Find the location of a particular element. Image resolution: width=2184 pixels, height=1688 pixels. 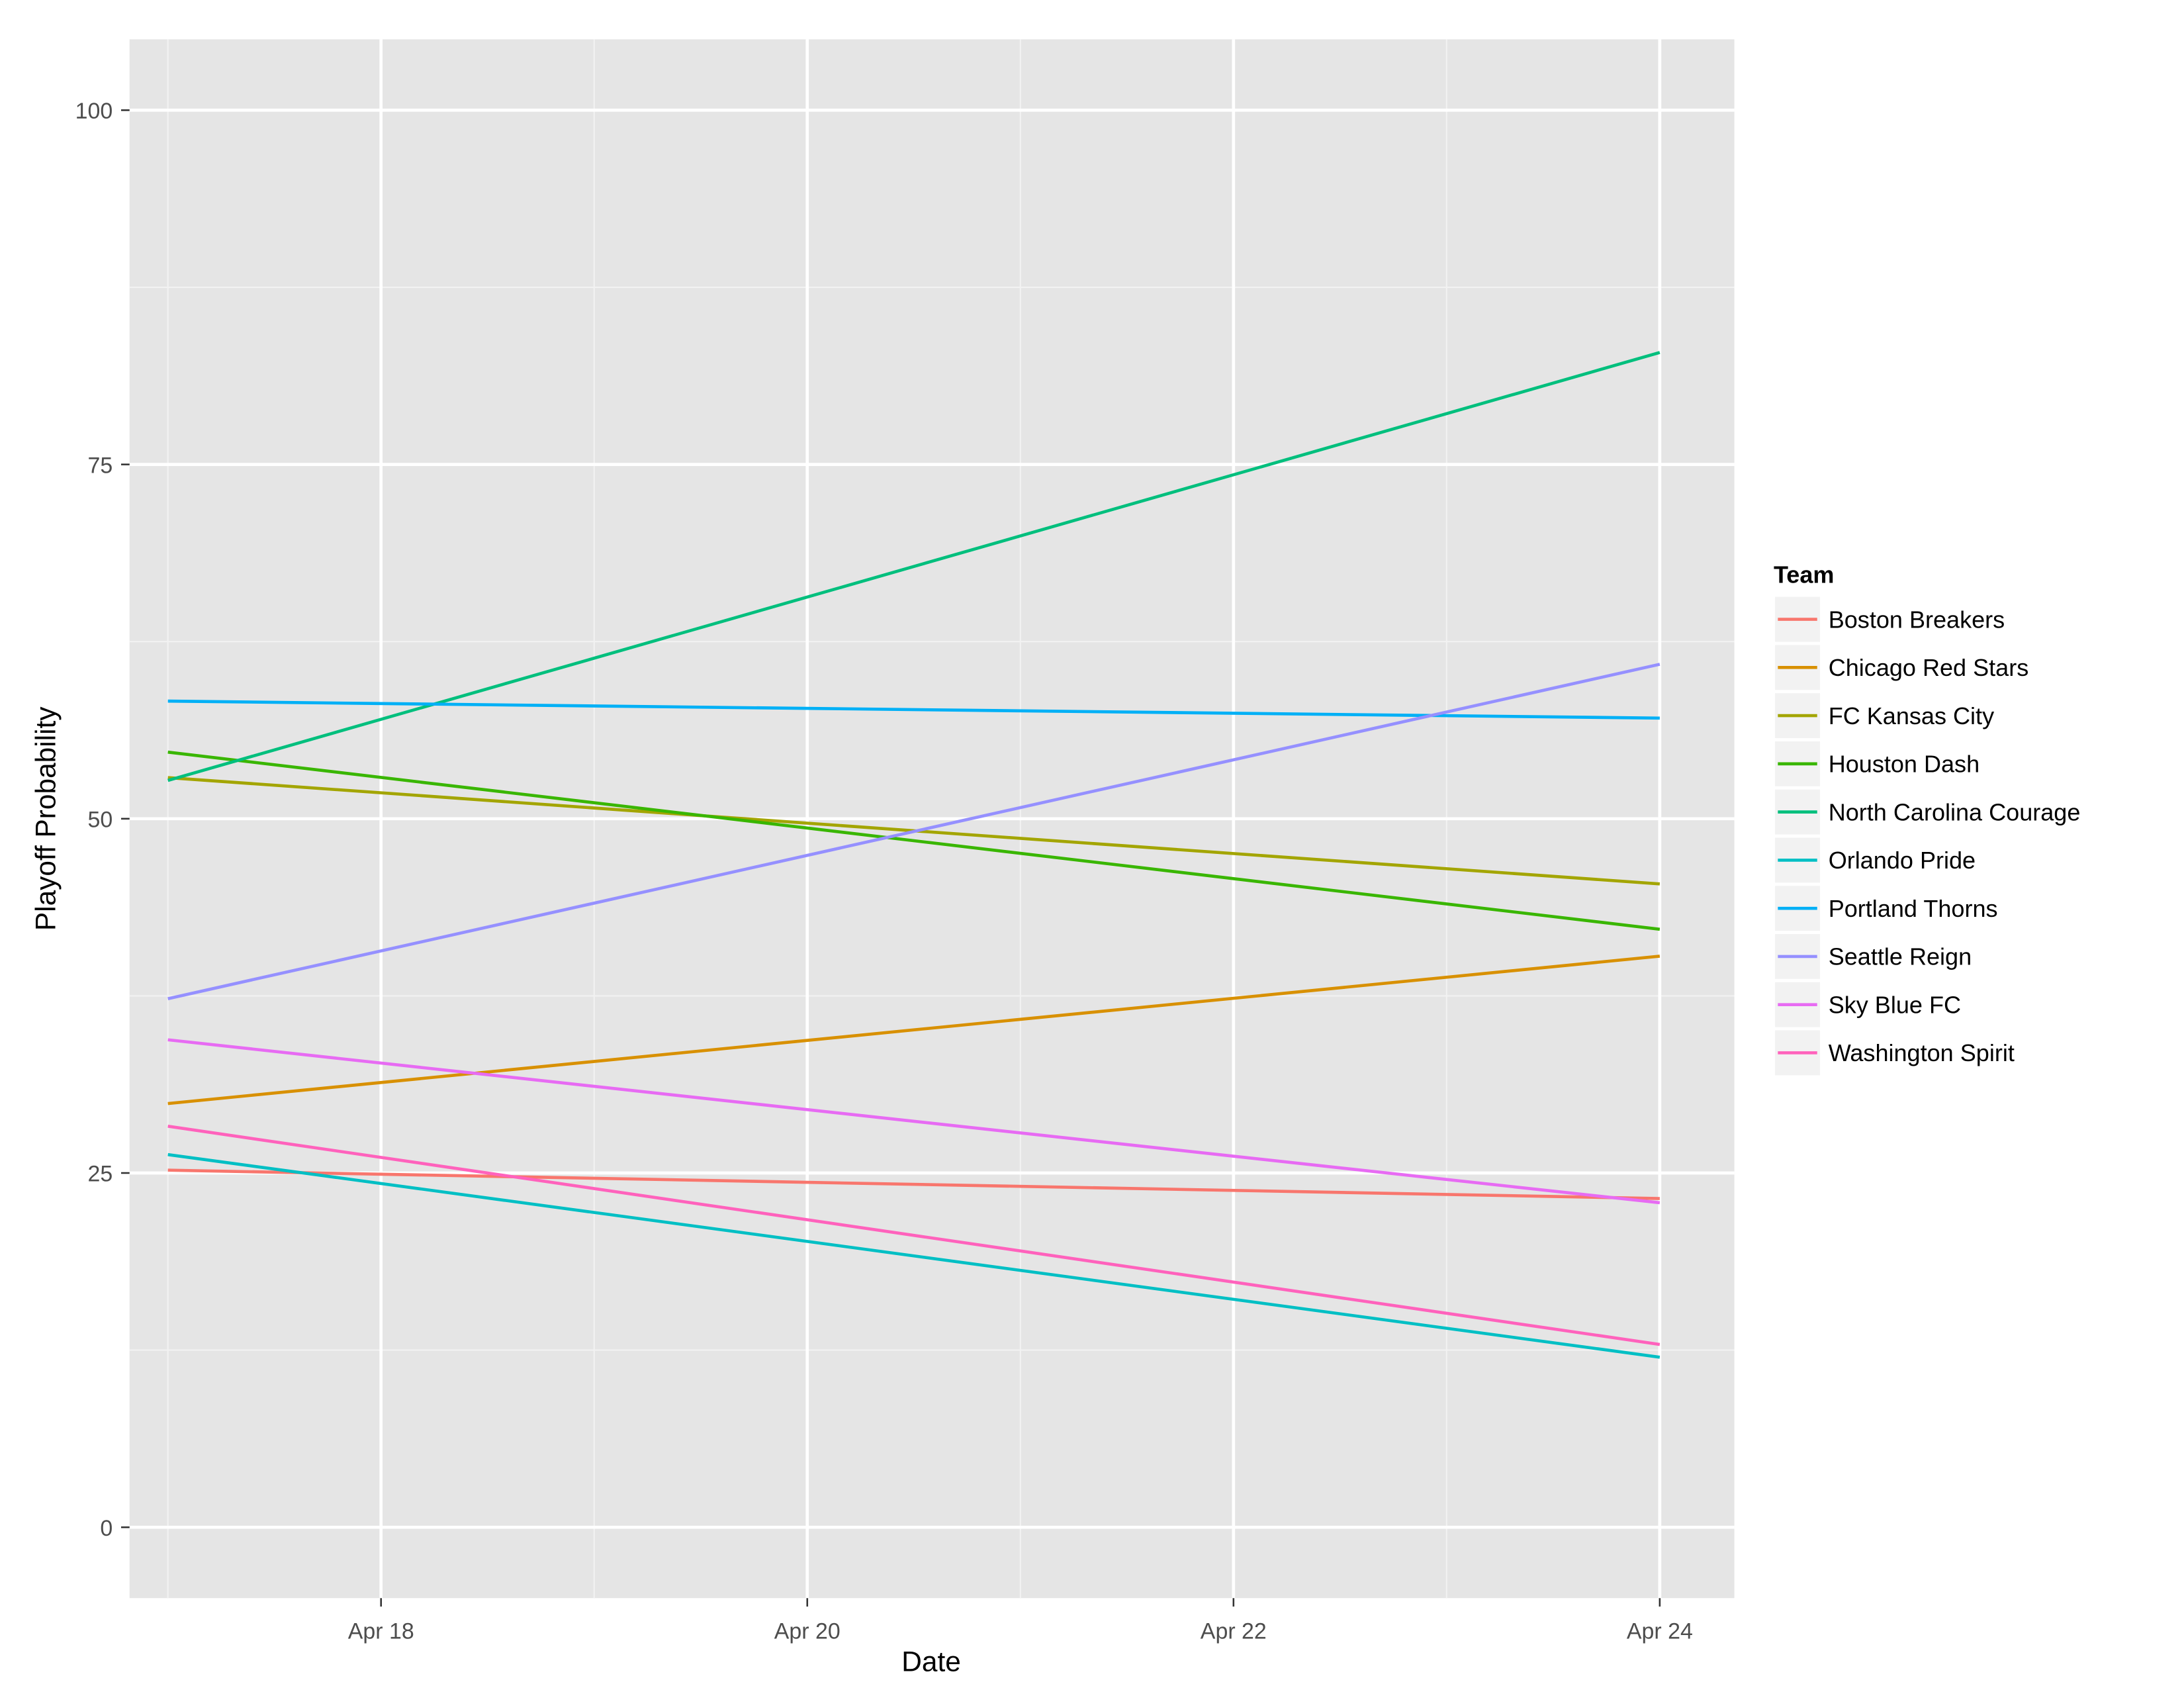

legend-label: Seattle Reign is located at coordinates (1900, 956).